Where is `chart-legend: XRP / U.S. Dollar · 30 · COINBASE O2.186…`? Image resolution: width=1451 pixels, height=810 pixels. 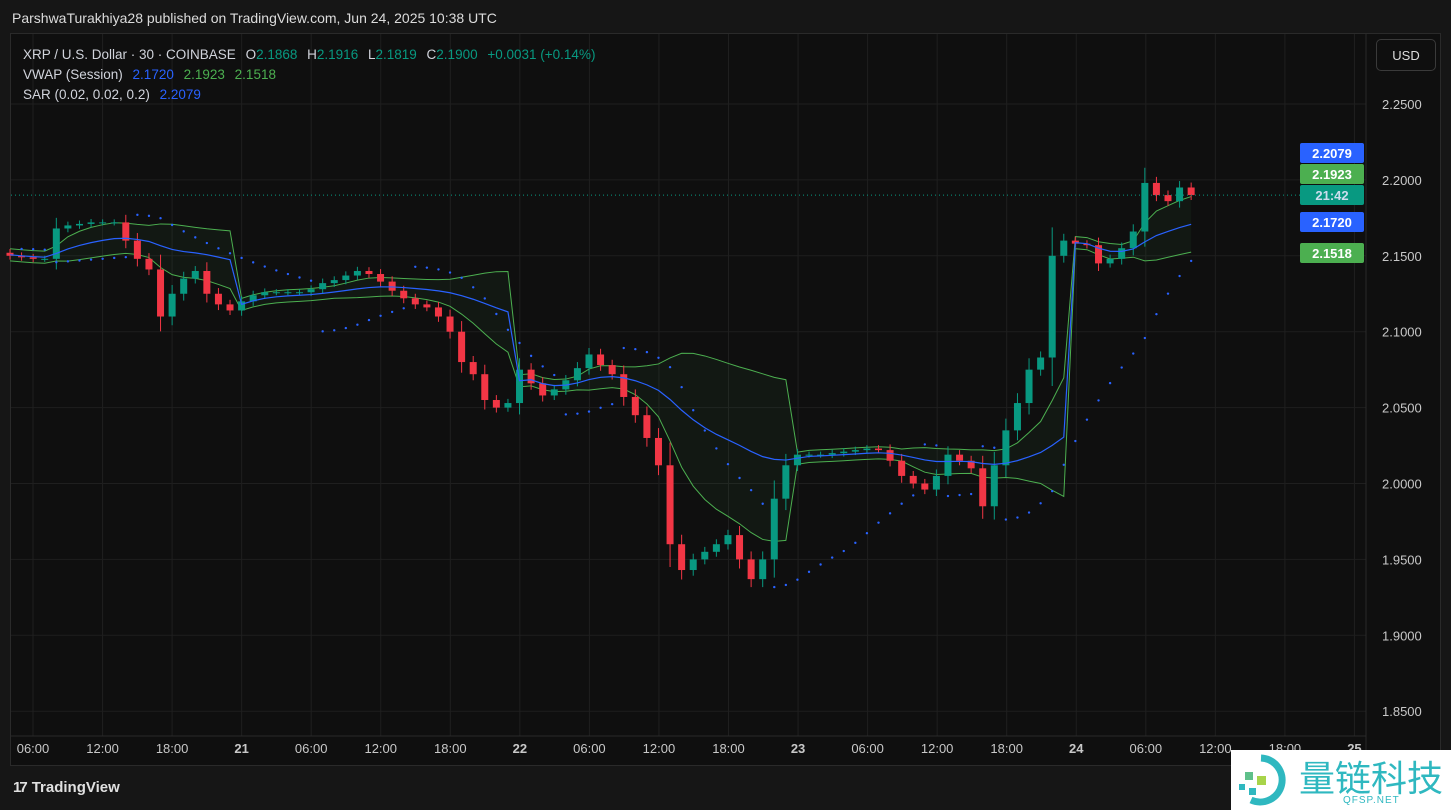 chart-legend: XRP / U.S. Dollar · 30 · COINBASE O2.186… is located at coordinates (312, 75).